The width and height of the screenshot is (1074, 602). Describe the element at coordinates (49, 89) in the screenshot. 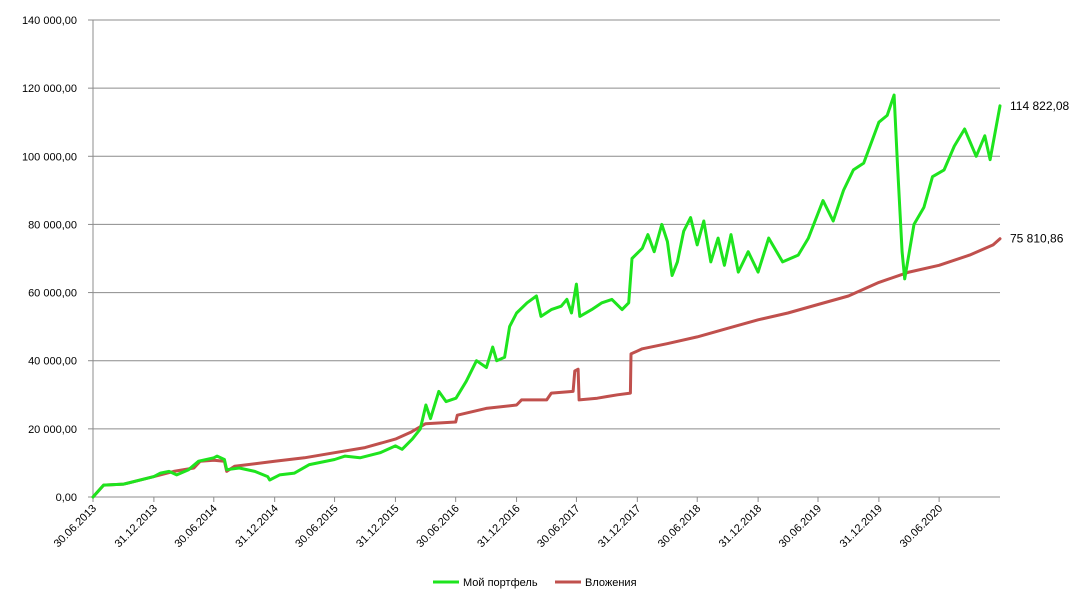

I see `y-tick-label: 120 000,00` at that location.